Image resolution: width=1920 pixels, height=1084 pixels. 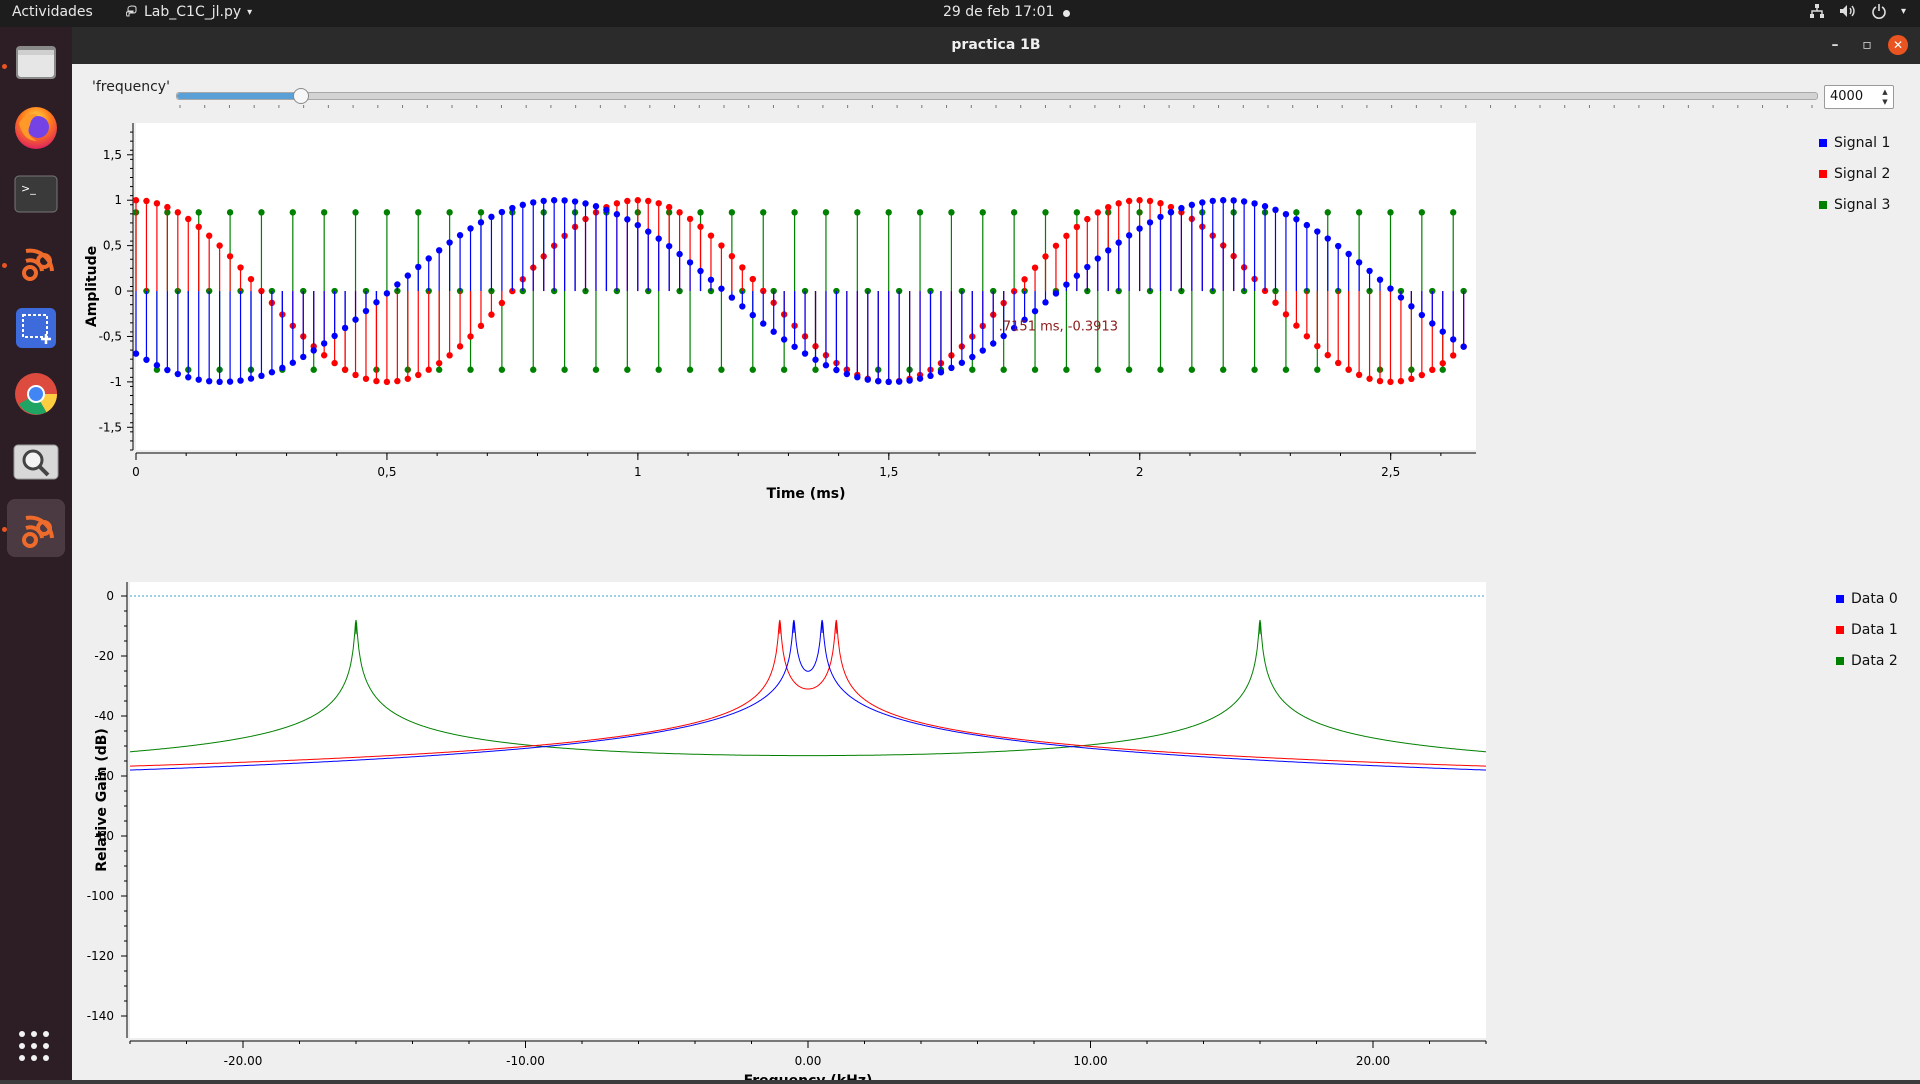 I want to click on legend-data-1: Data 1, so click(x=1867, y=629).